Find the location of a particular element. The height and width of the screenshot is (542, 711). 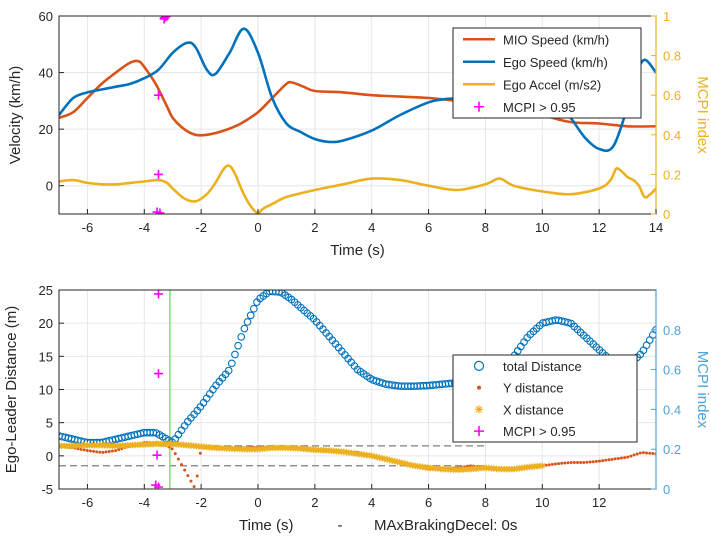

y-right-tick-label: 1 is located at coordinates (666, 16).